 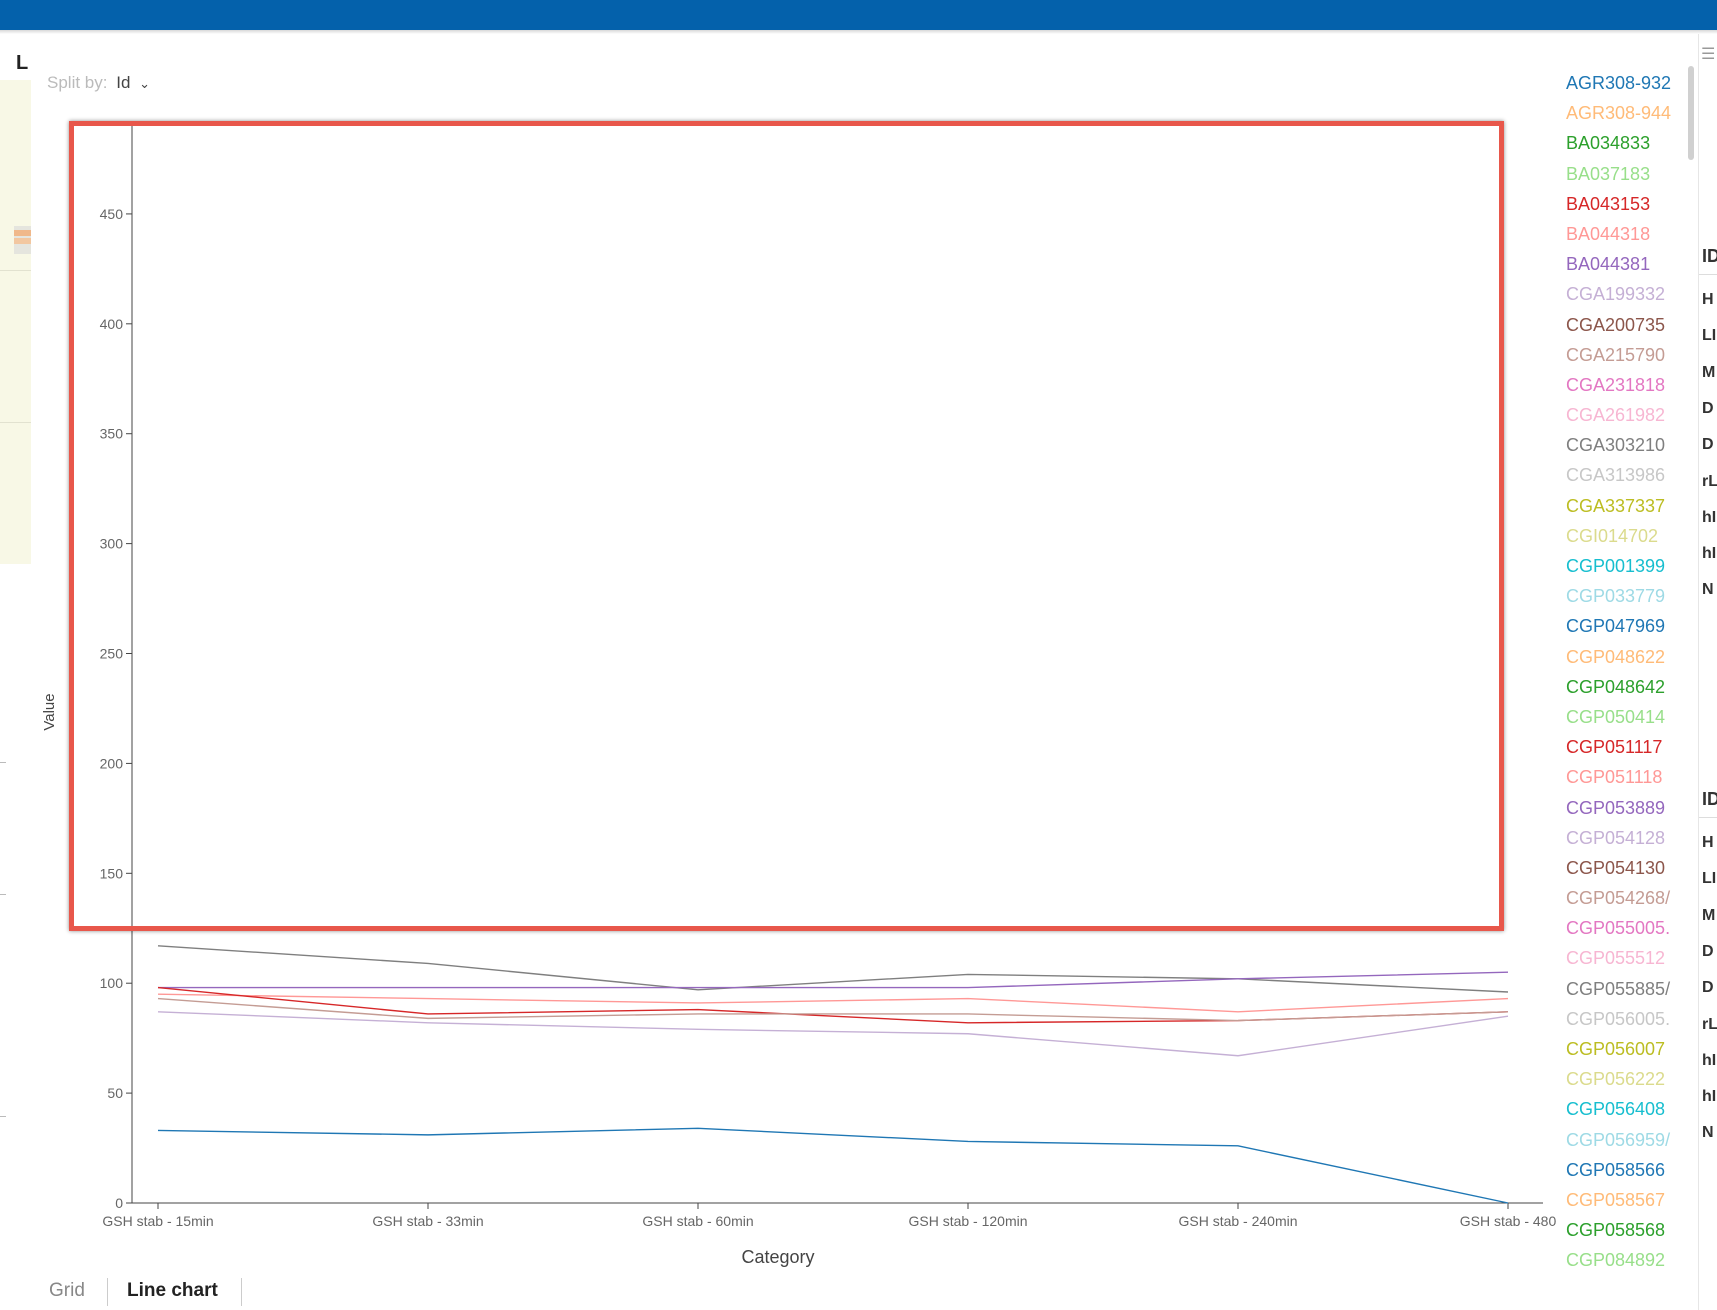 I want to click on legend-item: BA037183, so click(x=1608, y=173).